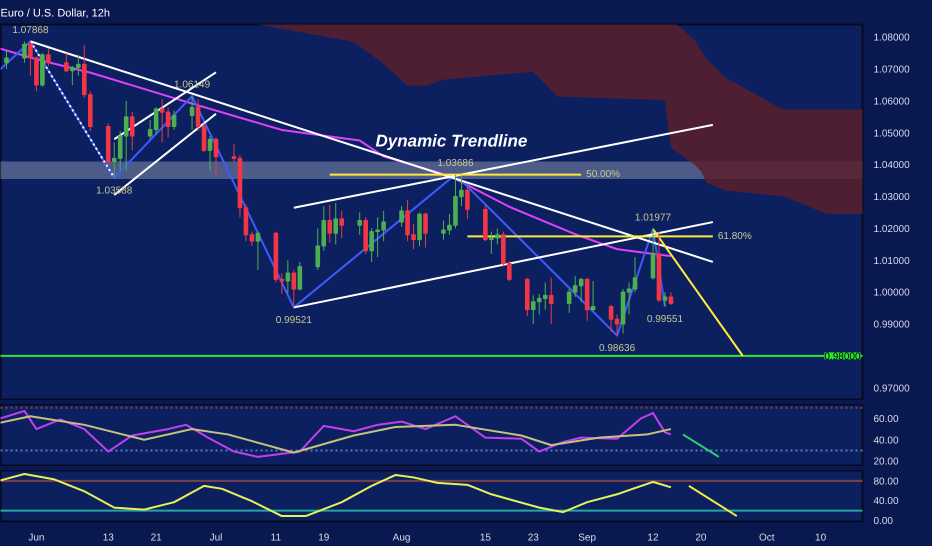 Image resolution: width=932 pixels, height=550 pixels. Describe the element at coordinates (892, 166) in the screenshot. I see `y-tick-label: 1.04000` at that location.